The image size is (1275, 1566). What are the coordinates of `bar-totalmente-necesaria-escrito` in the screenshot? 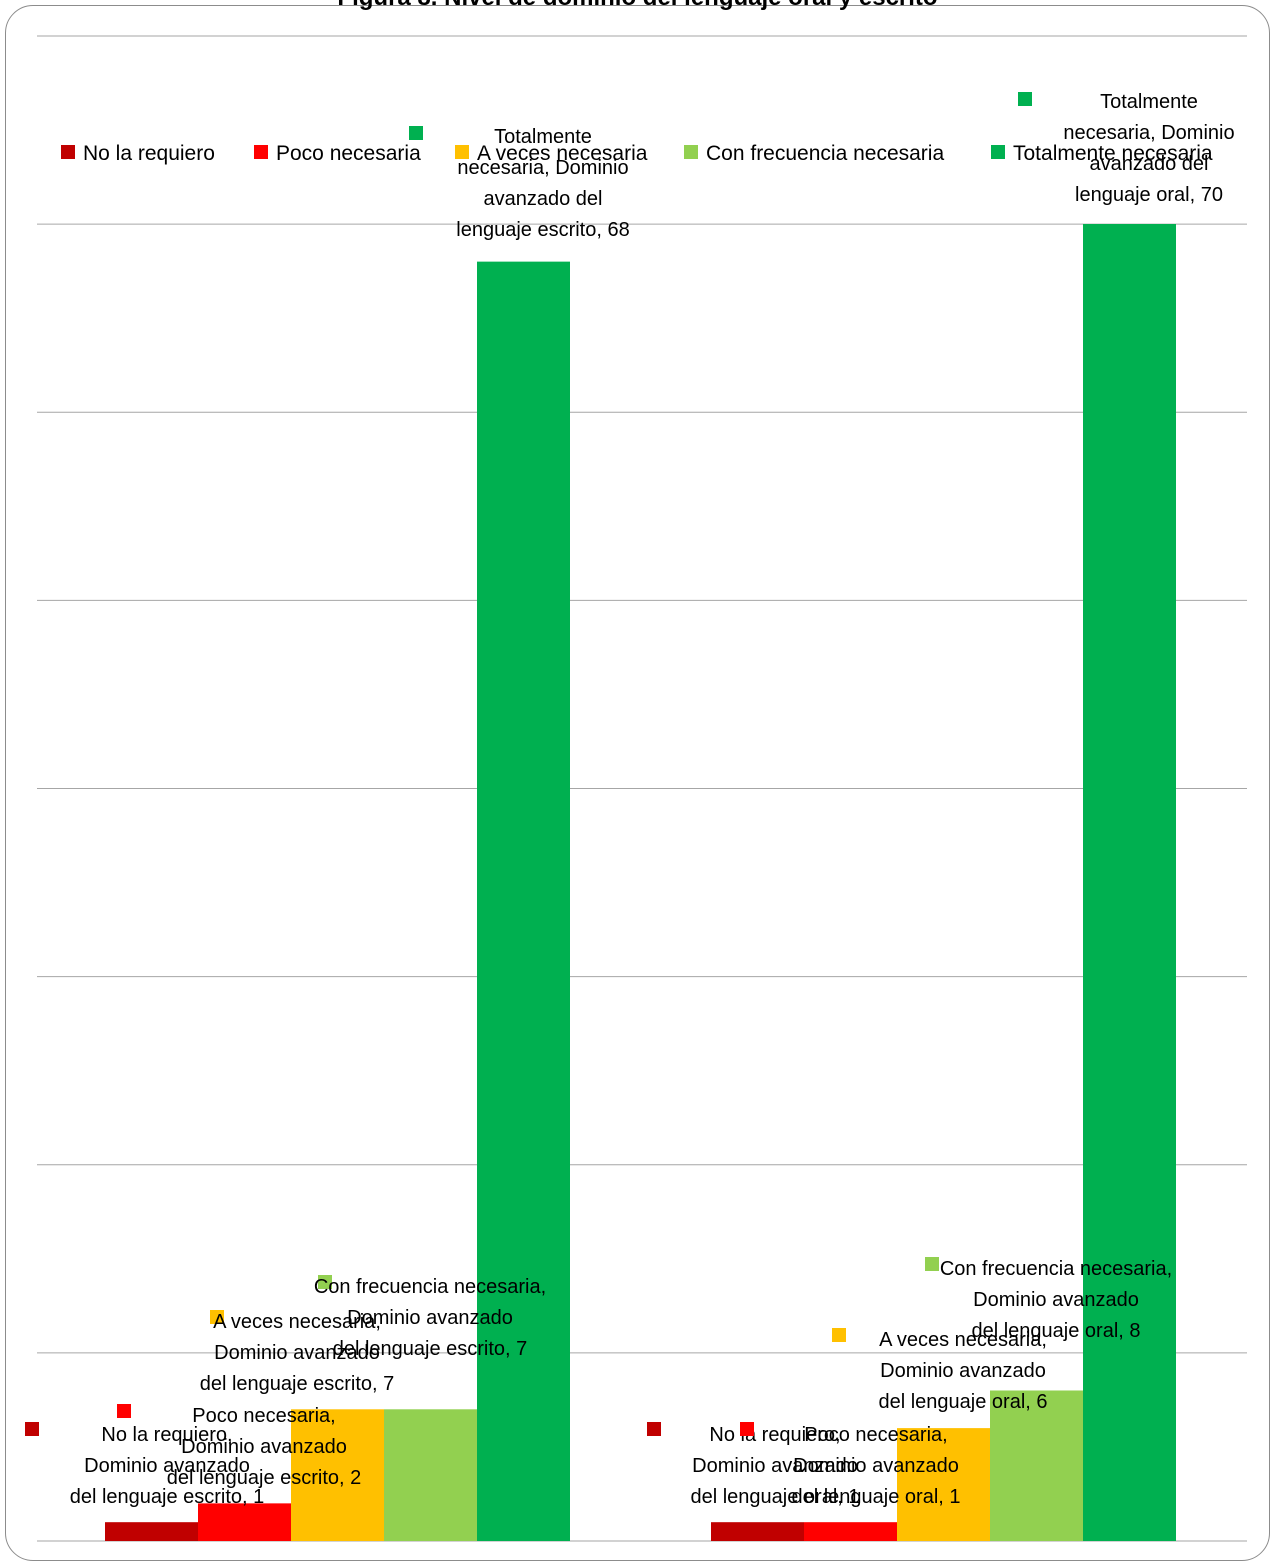 It's located at (523, 901).